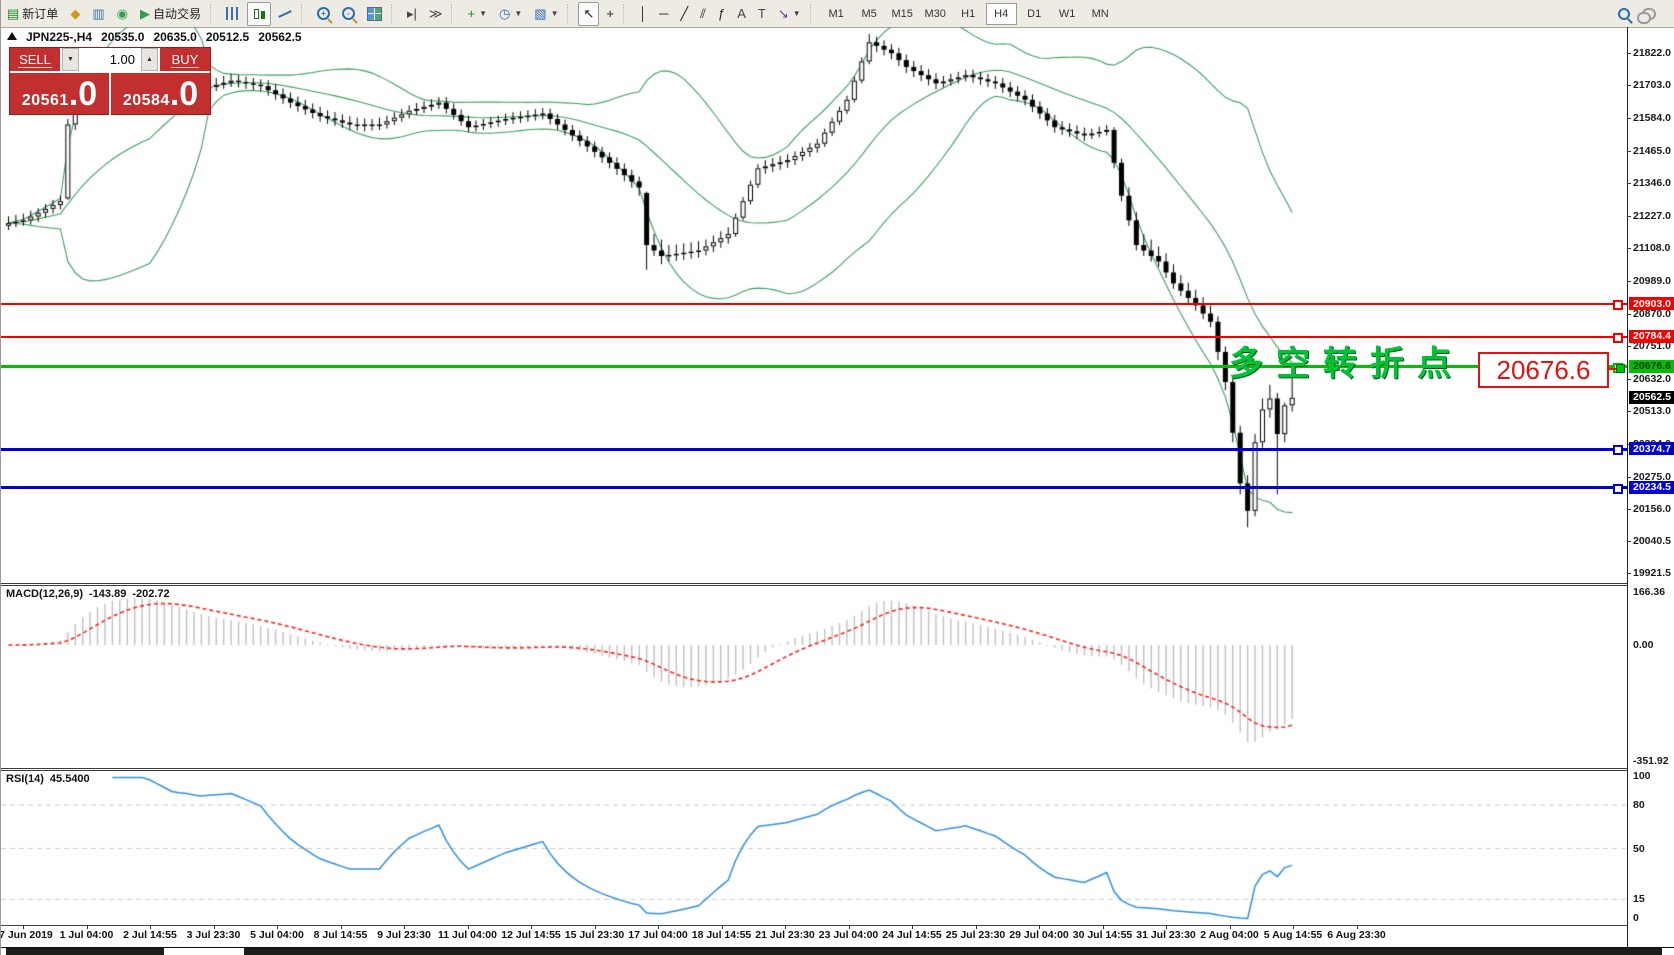 The width and height of the screenshot is (1674, 955). What do you see at coordinates (285, 14) in the screenshot?
I see `line-chart-button` at bounding box center [285, 14].